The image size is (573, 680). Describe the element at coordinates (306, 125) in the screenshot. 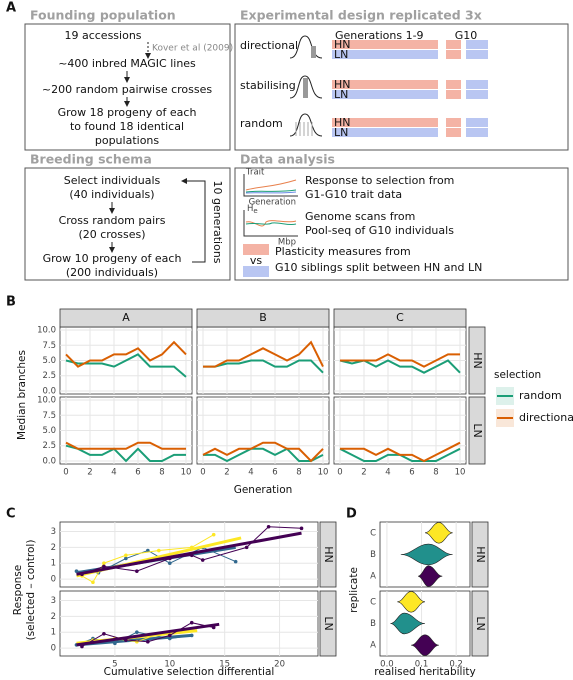

I see `bell-curve` at that location.